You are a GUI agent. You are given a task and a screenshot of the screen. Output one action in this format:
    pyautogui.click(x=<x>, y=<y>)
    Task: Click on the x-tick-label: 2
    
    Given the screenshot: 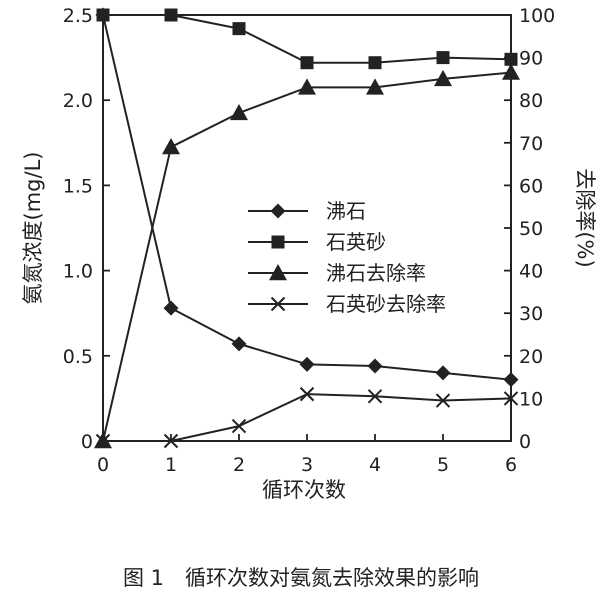 What is the action you would take?
    pyautogui.click(x=239, y=465)
    